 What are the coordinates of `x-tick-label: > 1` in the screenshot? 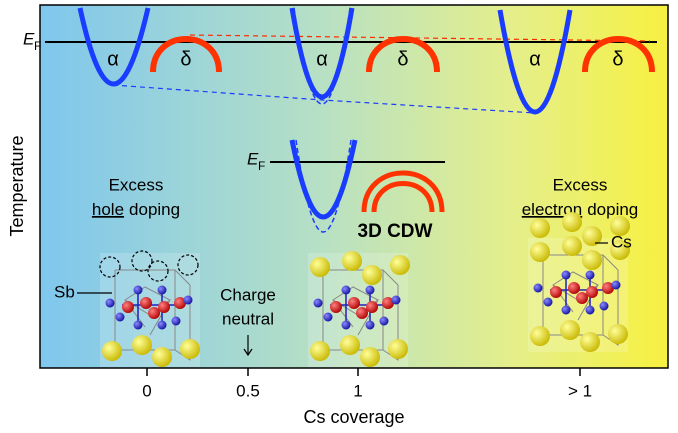 It's located at (580, 390).